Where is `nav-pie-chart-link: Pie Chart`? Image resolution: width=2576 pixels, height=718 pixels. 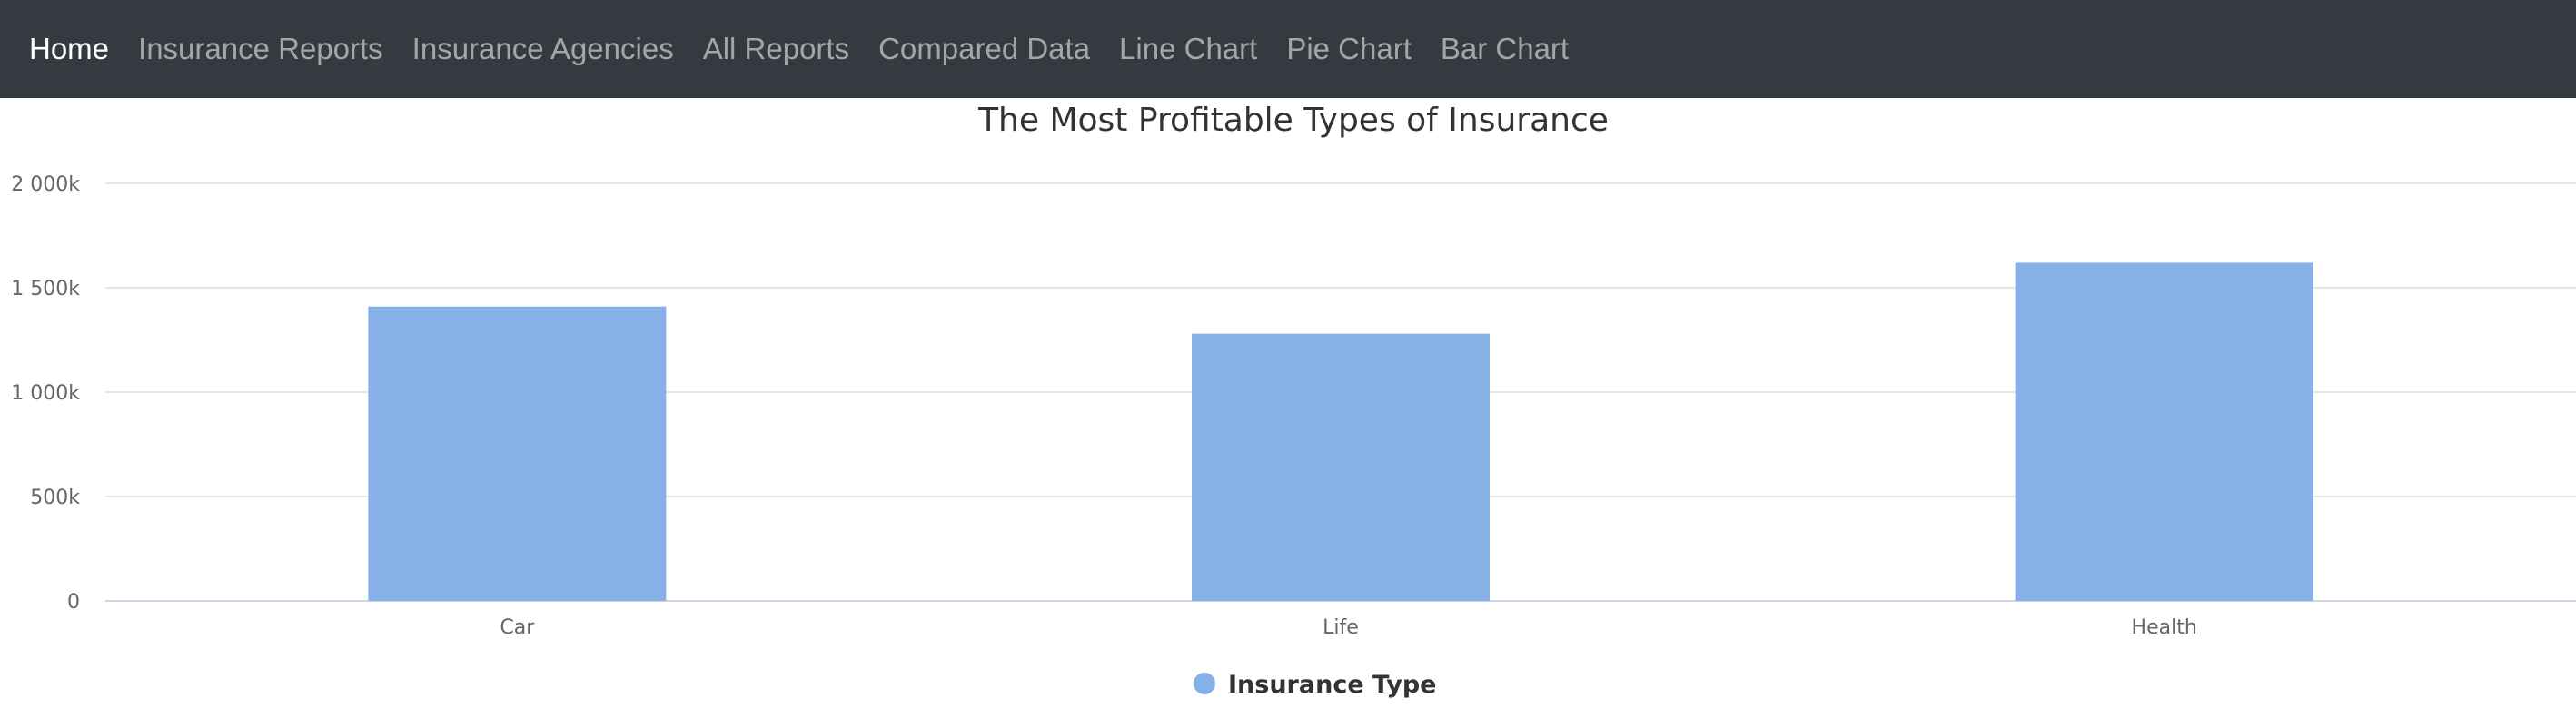 nav-pie-chart-link: Pie Chart is located at coordinates (1349, 49).